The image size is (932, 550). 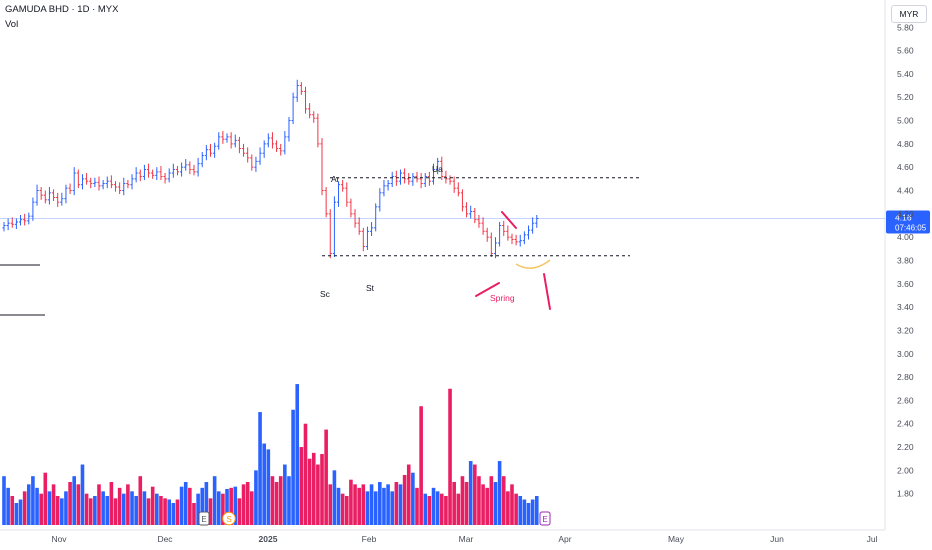 What do you see at coordinates (12, 24) in the screenshot?
I see `volume-legend: Vol` at bounding box center [12, 24].